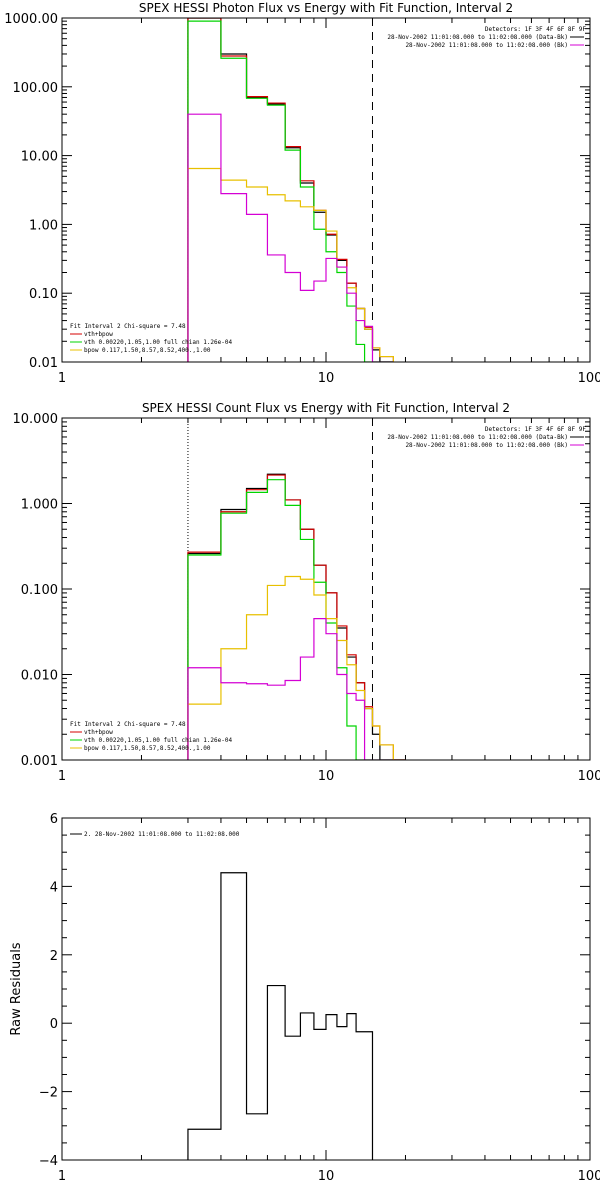  Describe the element at coordinates (62, 378) in the screenshot. I see `panel0-xtick-label: 1` at that location.